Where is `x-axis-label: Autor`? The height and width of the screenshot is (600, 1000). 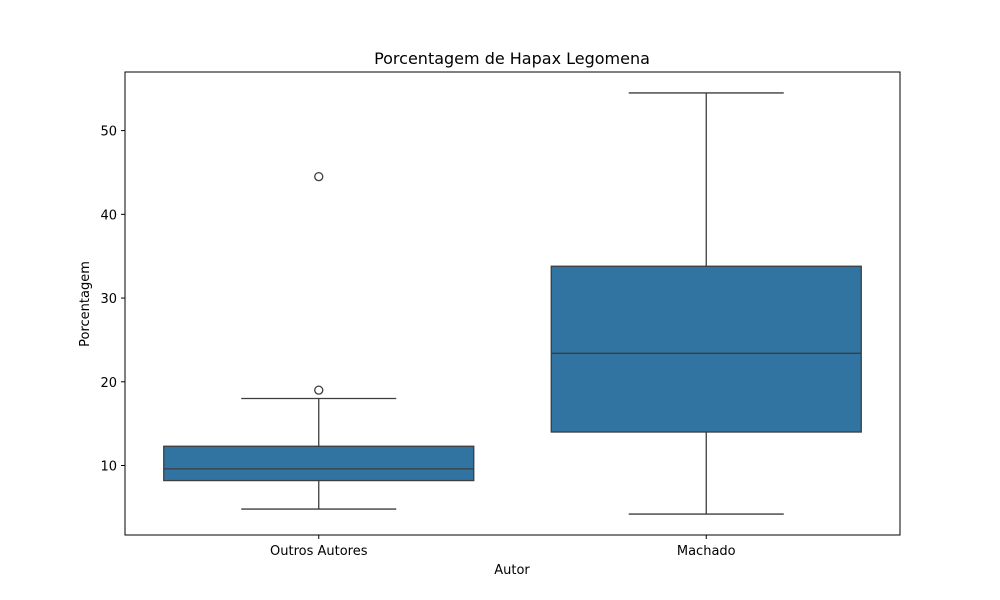
x-axis-label: Autor is located at coordinates (512, 570).